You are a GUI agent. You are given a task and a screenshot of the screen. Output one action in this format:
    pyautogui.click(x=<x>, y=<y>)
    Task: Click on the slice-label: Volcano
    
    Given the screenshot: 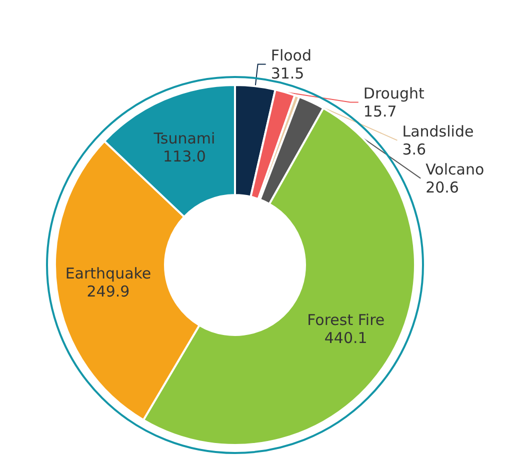 What is the action you would take?
    pyautogui.click(x=455, y=169)
    